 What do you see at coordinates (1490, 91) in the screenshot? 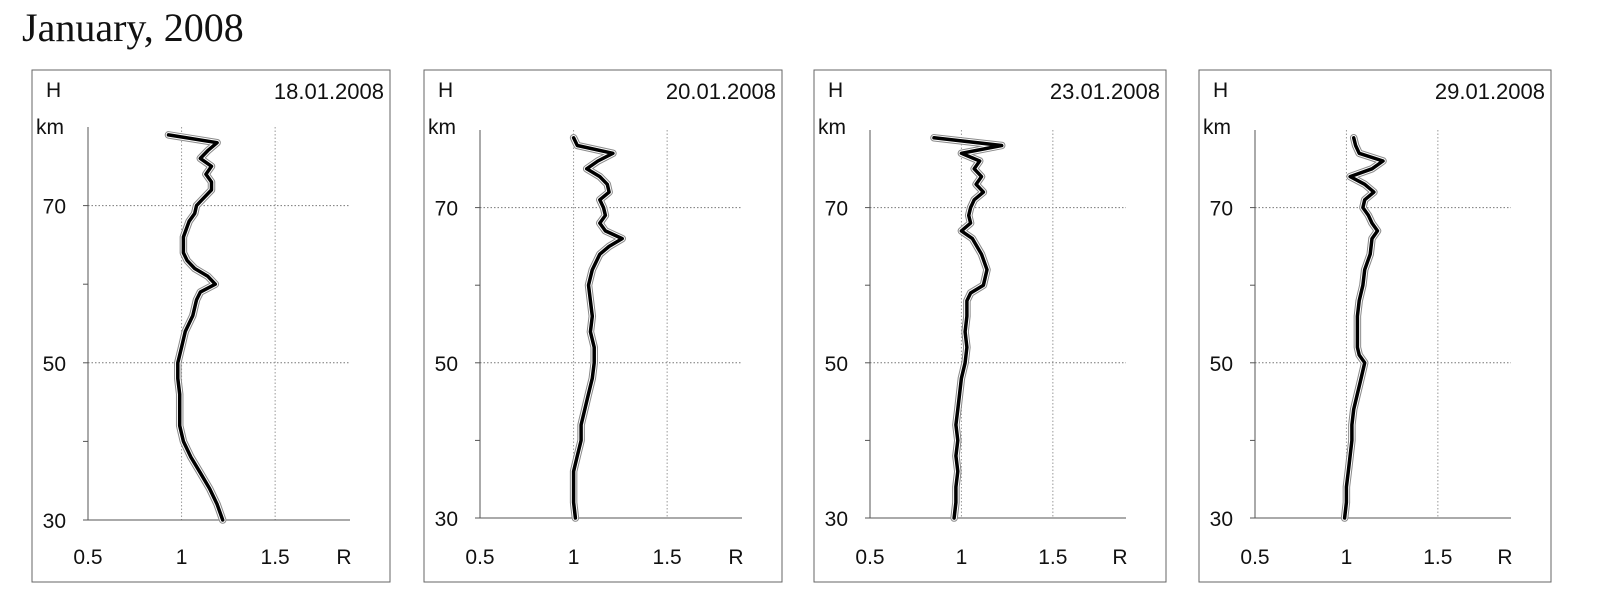
I see `panel-date-label: 29.01.2008` at bounding box center [1490, 91].